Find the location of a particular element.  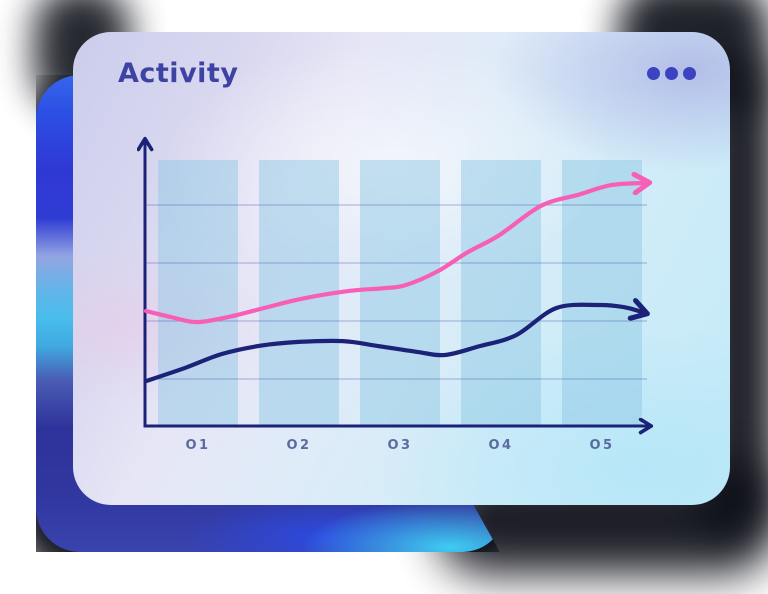

more-options-button is located at coordinates (671, 73).